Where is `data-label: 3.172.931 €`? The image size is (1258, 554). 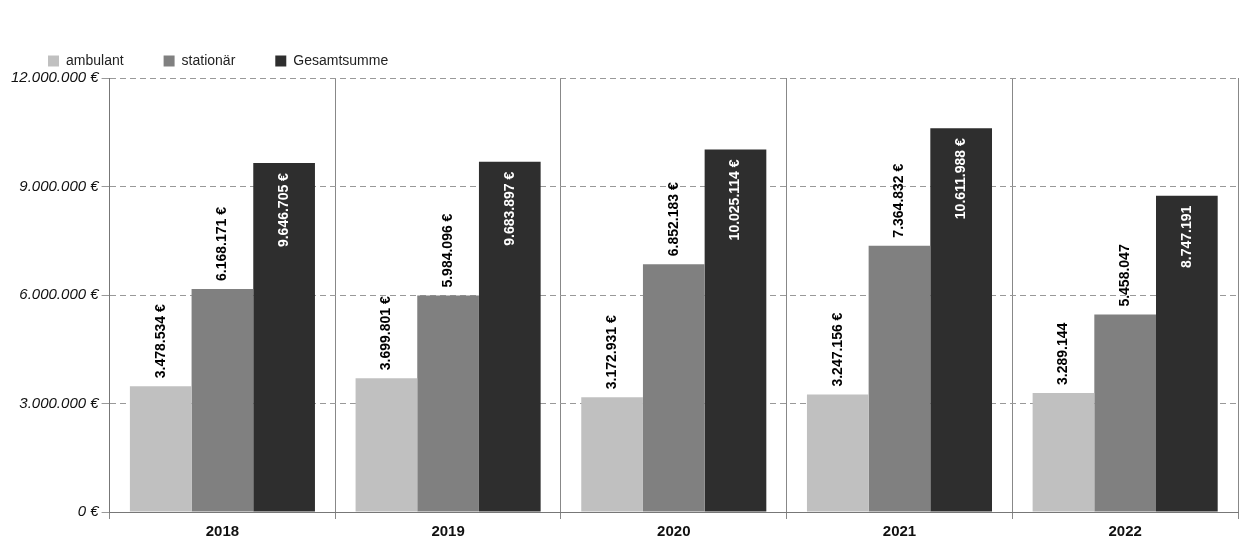 data-label: 3.172.931 € is located at coordinates (610, 352).